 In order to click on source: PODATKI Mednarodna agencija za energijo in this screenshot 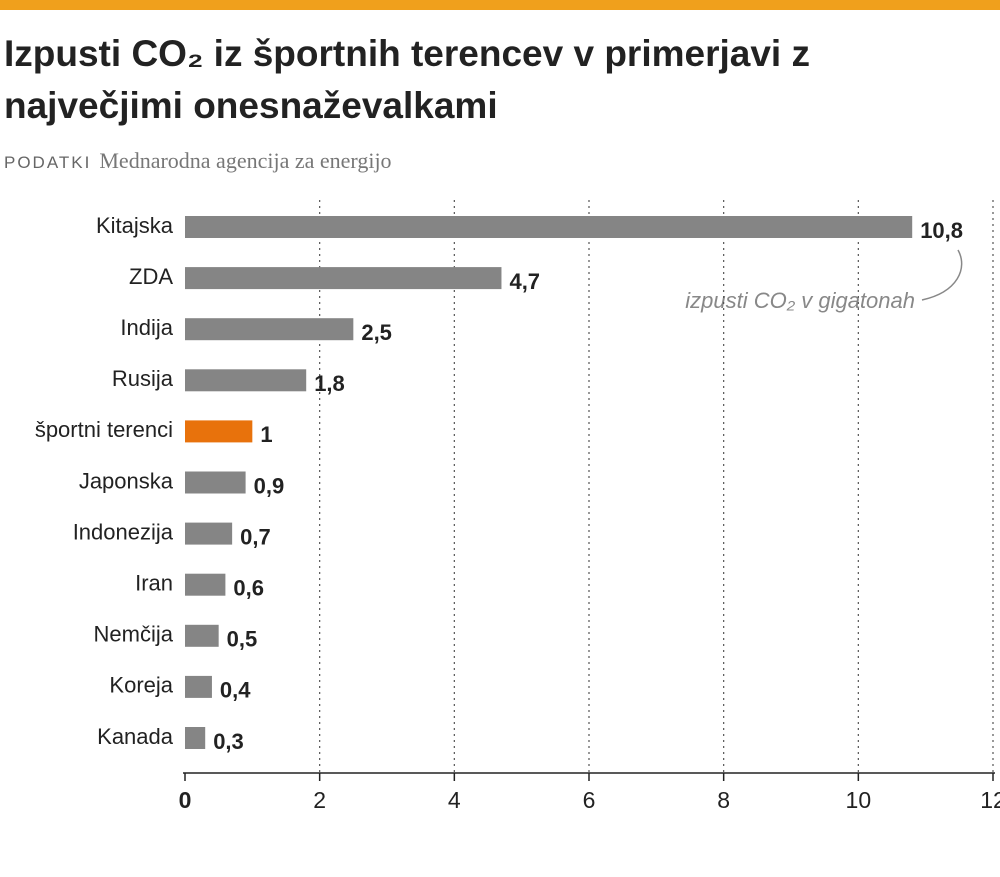, I will do `click(198, 161)`.